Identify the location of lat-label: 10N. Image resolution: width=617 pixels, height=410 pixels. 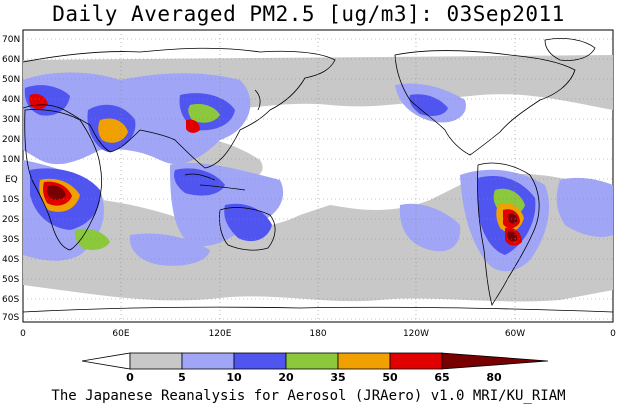
(11, 160).